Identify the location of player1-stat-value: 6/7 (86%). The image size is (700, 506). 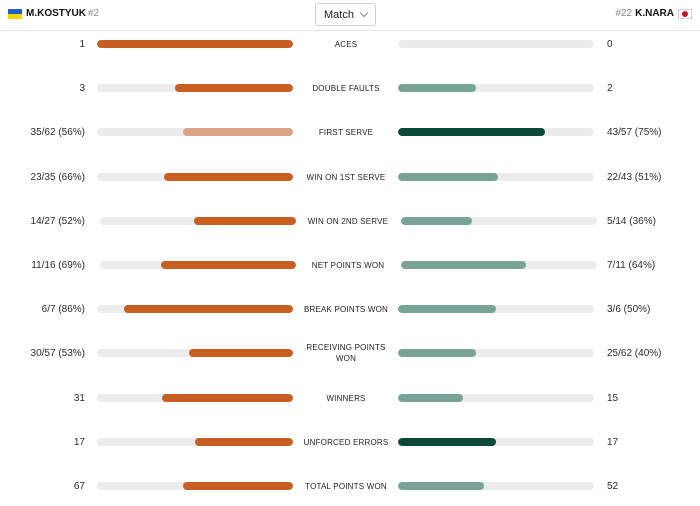
(63, 309).